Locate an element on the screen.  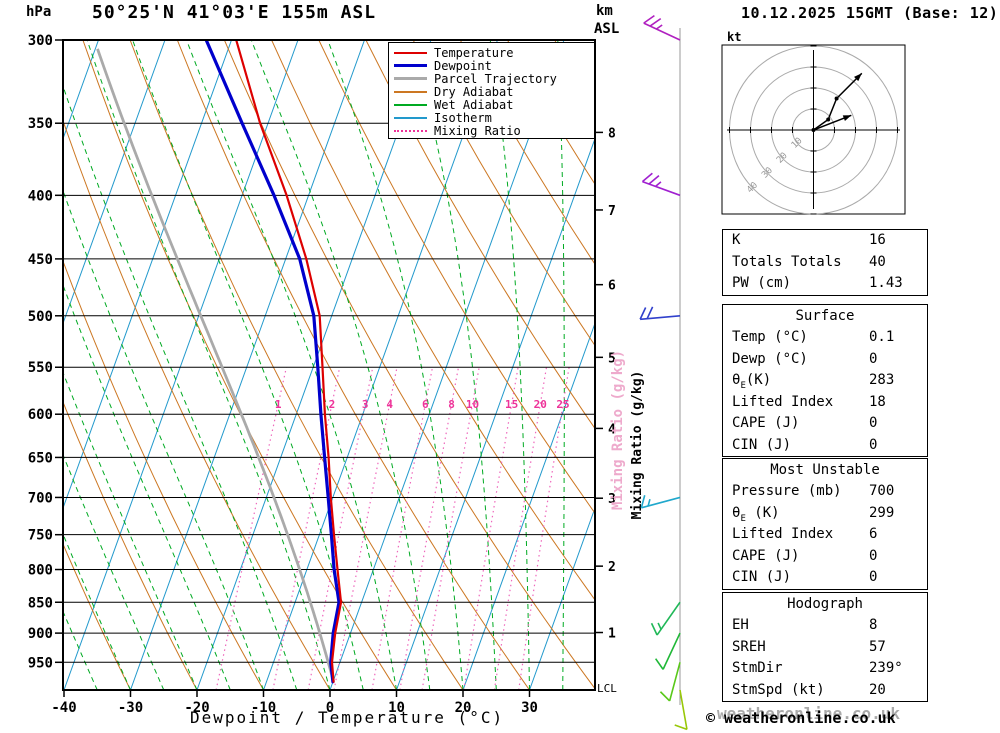
x-axis-label: Dewpoint / Temperature (°C) is located at coordinates (347, 717).